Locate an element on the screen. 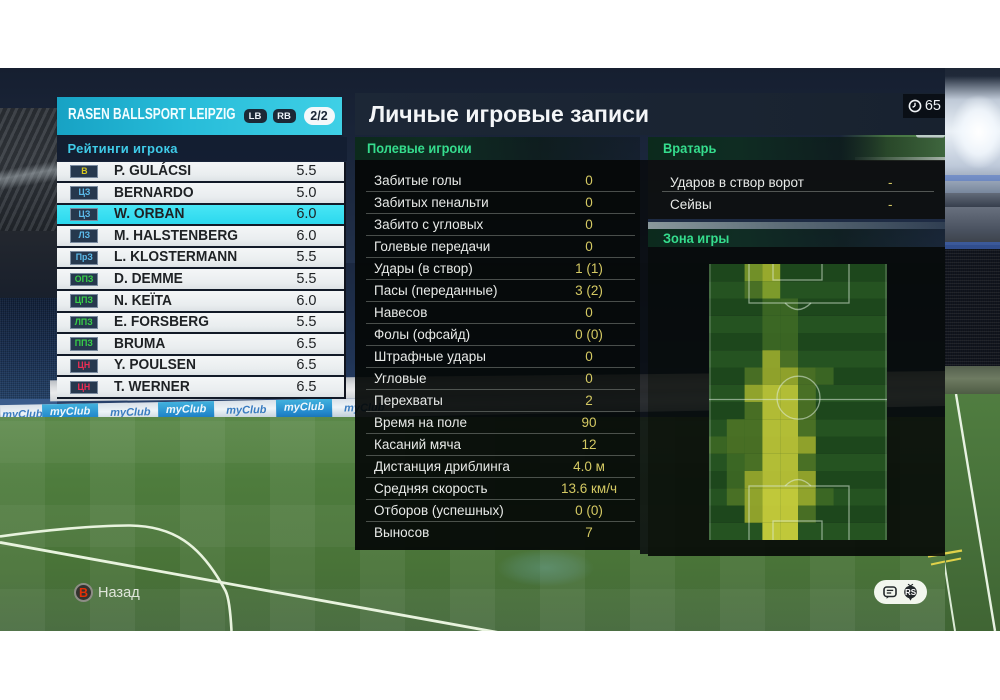 The image size is (1000, 700). svg-text: RS is located at coordinates (911, 592).